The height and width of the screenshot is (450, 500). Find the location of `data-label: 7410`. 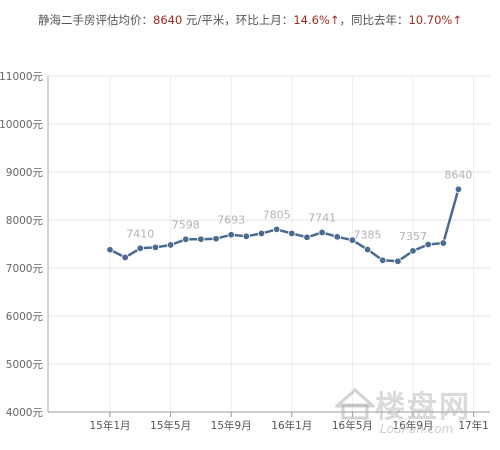

data-label: 7410 is located at coordinates (140, 233).